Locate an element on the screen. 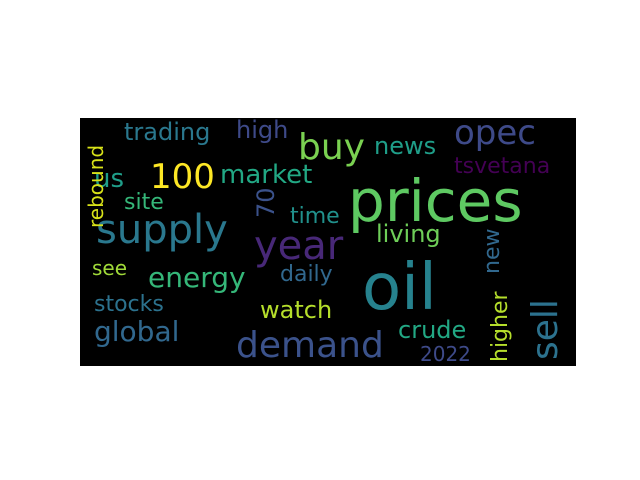 This screenshot has height=480, width=640. word-trading: trading is located at coordinates (167, 132).